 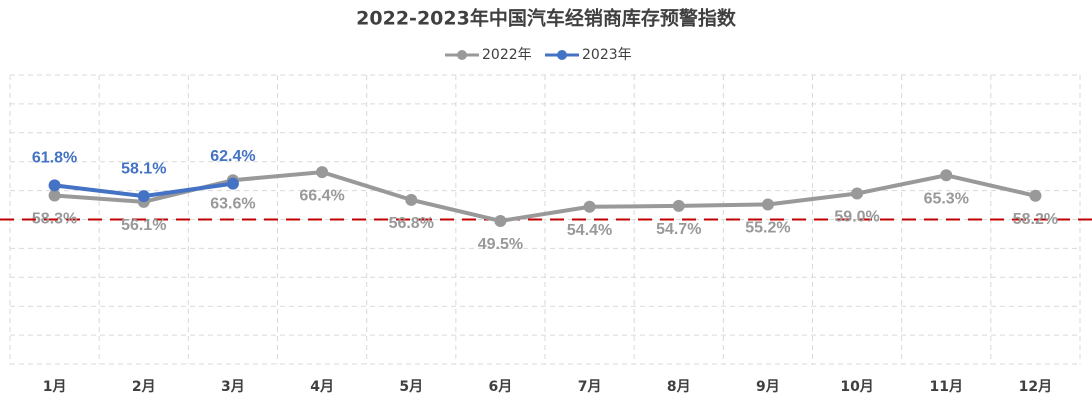 What do you see at coordinates (590, 387) in the screenshot?
I see `x-tick-label: 7月` at bounding box center [590, 387].